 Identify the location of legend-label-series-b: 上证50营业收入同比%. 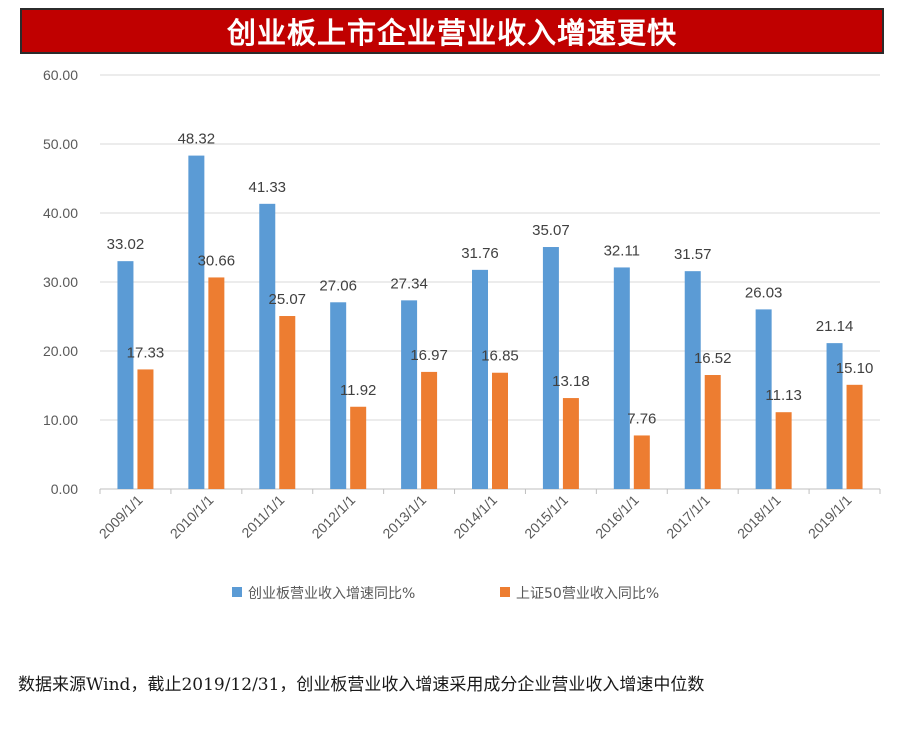
(587, 594).